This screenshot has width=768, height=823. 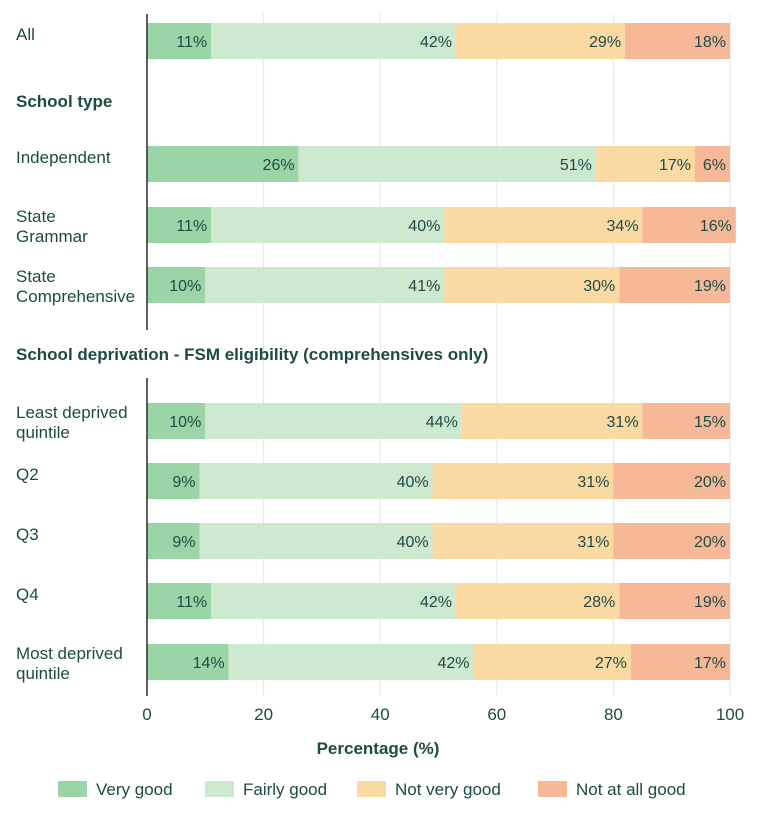 What do you see at coordinates (442, 422) in the screenshot?
I see `data-label: 44%` at bounding box center [442, 422].